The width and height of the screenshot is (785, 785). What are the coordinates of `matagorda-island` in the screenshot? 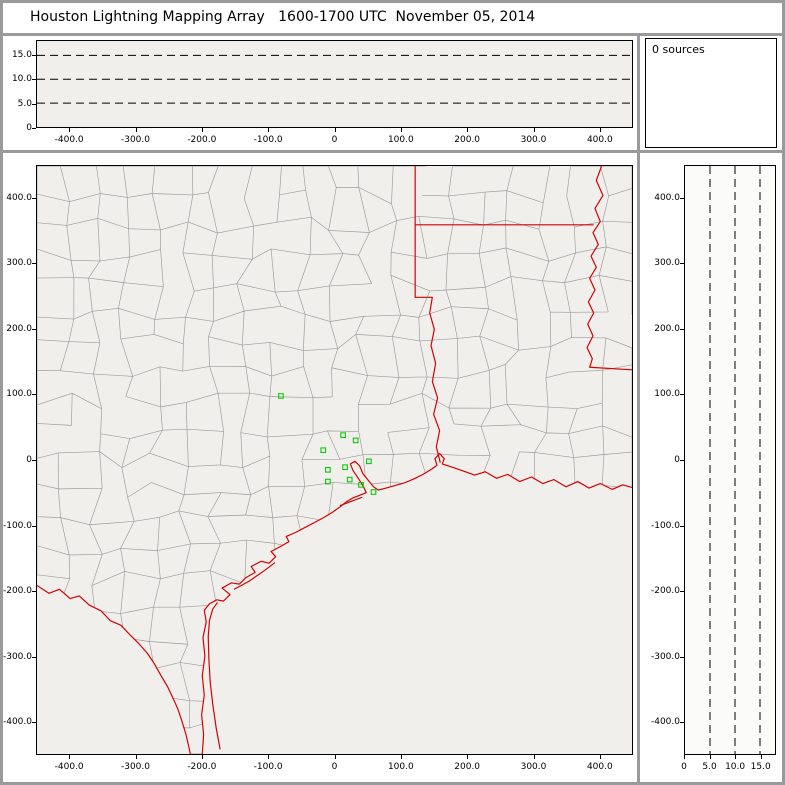 It's located at (254, 576).